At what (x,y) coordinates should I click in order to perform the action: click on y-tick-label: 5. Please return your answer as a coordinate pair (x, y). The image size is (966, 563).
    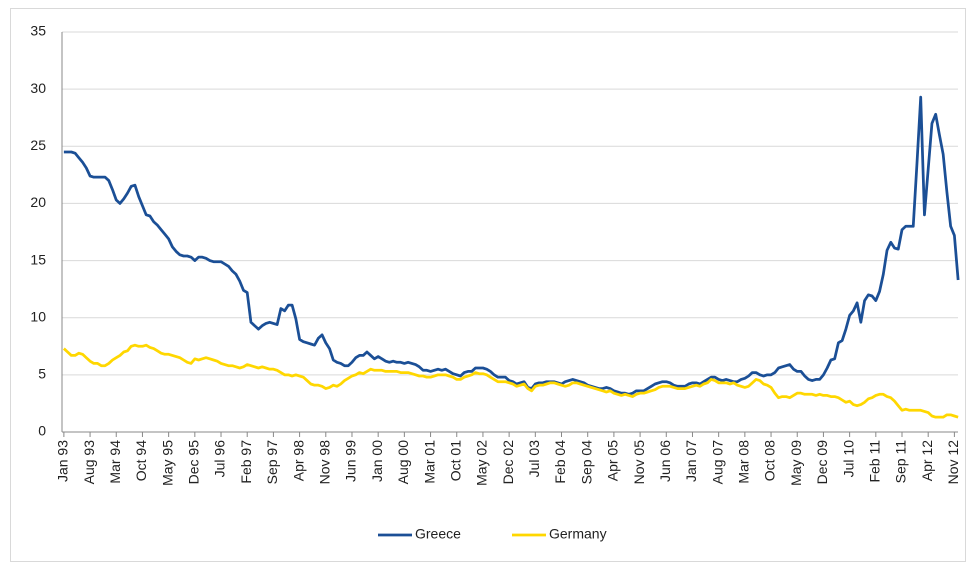
    Looking at the image, I should click on (42, 374).